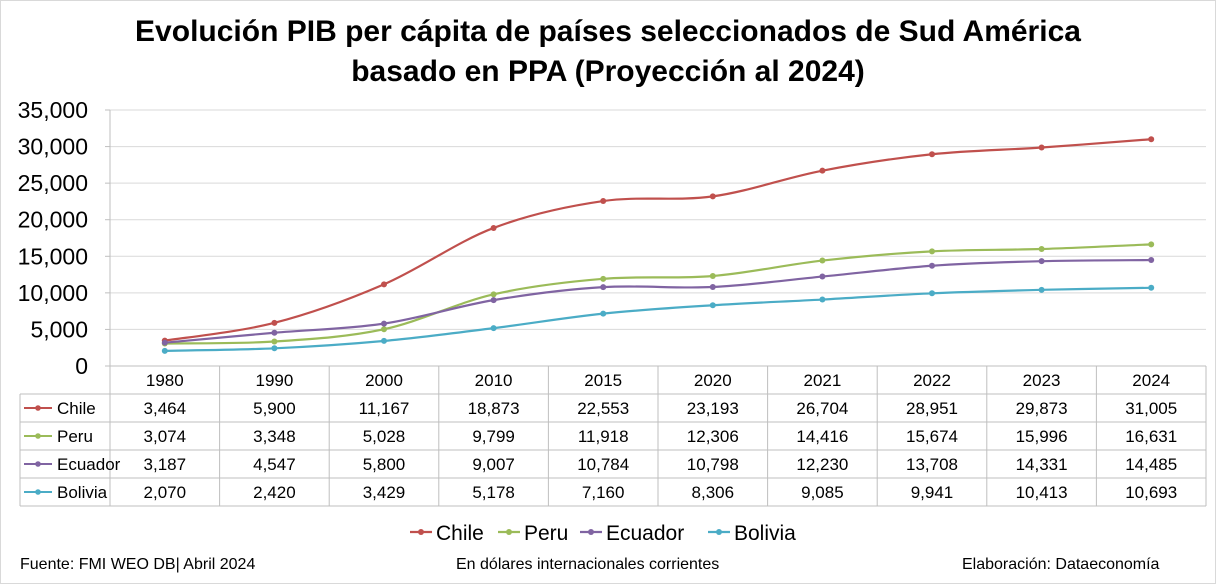 This screenshot has width=1216, height=584. Describe the element at coordinates (713, 380) in the screenshot. I see `x-category-label: 2020` at that location.